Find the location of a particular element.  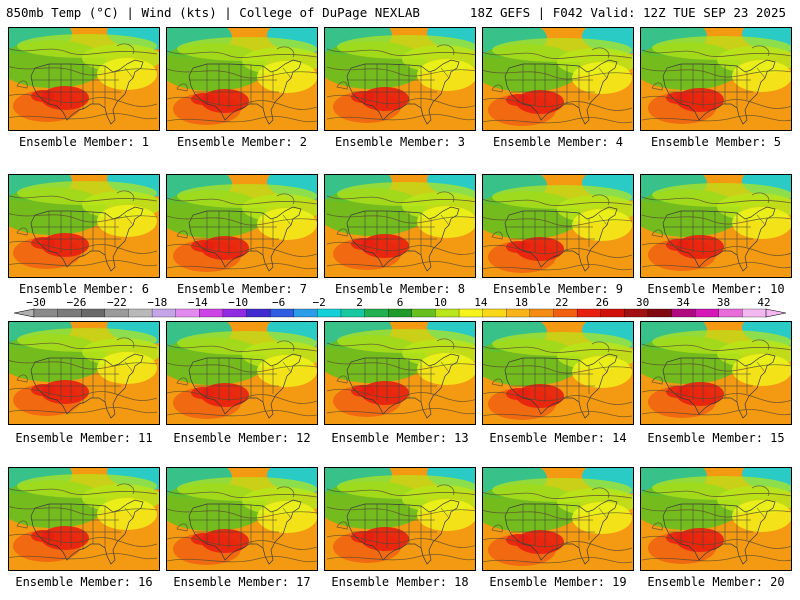

member-caption: Ensemble Member: 14 is located at coordinates (558, 438).